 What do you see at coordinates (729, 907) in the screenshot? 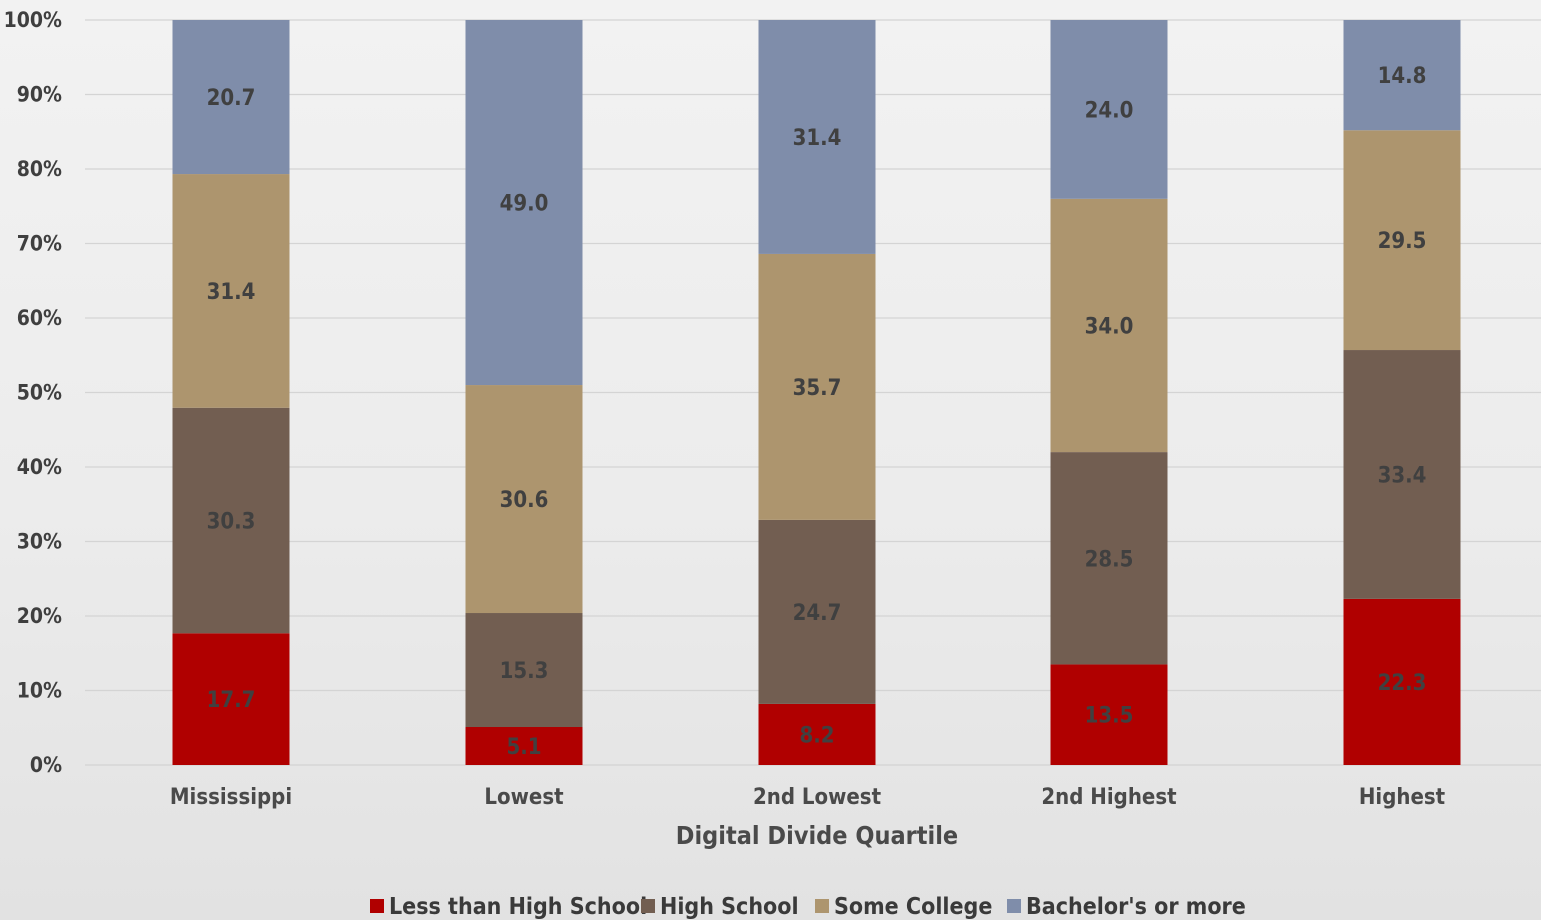
I see `legend-label: High School` at bounding box center [729, 907].